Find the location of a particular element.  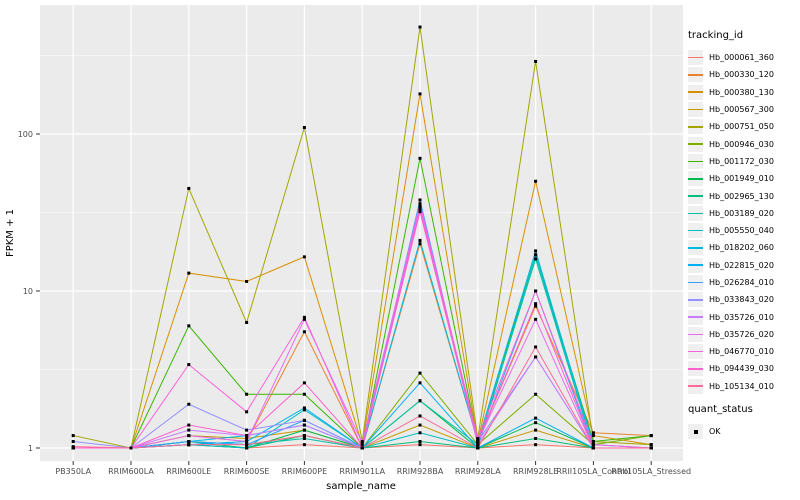

legend-item-Hb_003189_020: Hb_003189_020 is located at coordinates (743, 213).